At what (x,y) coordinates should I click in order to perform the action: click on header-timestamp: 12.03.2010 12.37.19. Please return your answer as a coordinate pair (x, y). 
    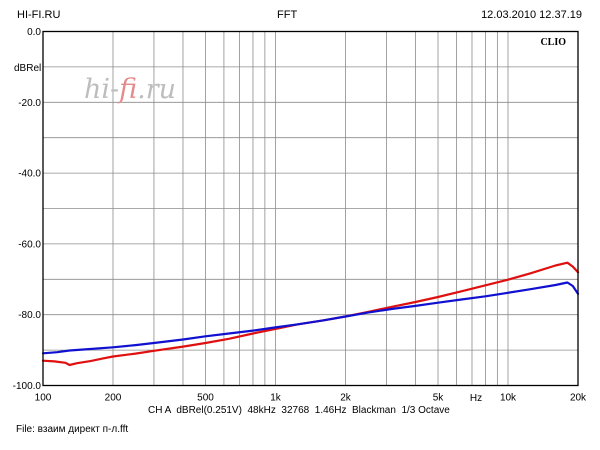
    Looking at the image, I should click on (531, 15).